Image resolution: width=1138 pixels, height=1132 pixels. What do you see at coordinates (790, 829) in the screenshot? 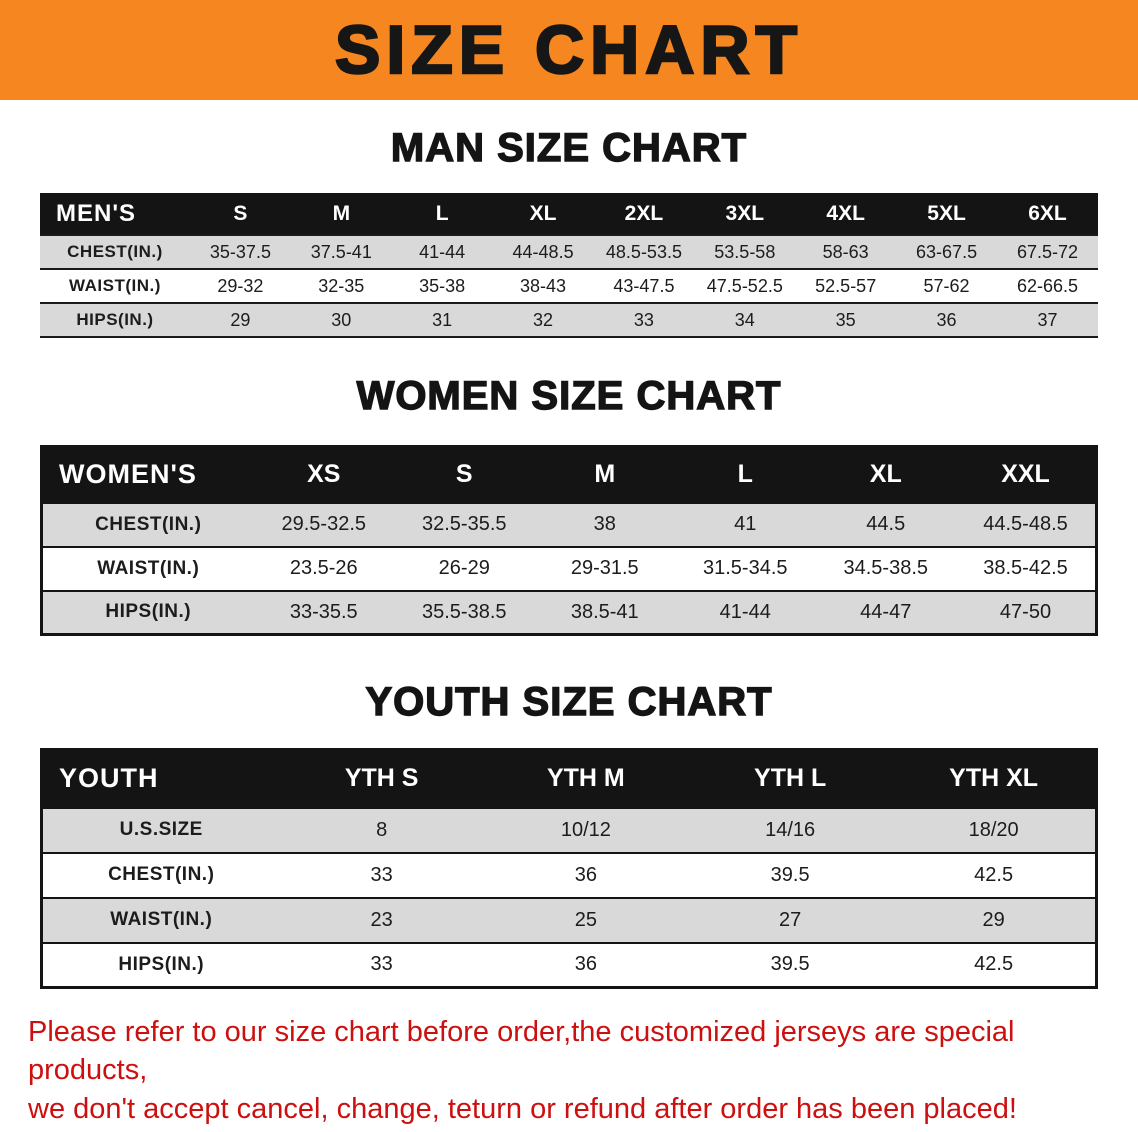
I see `measurement-value: 14/16` at bounding box center [790, 829].